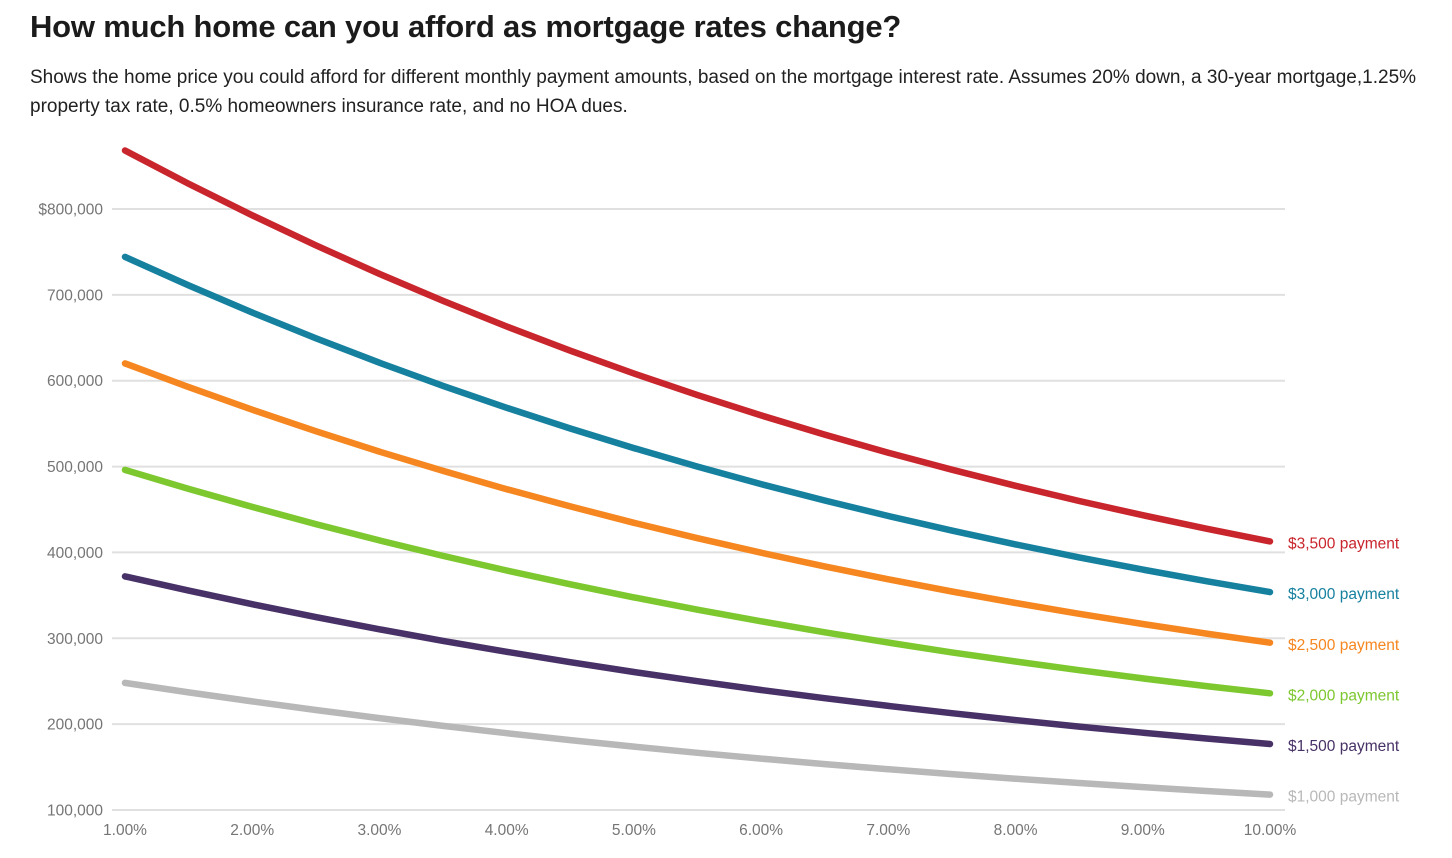  Describe the element at coordinates (1143, 830) in the screenshot. I see `x-tick-label: 9.00%` at that location.